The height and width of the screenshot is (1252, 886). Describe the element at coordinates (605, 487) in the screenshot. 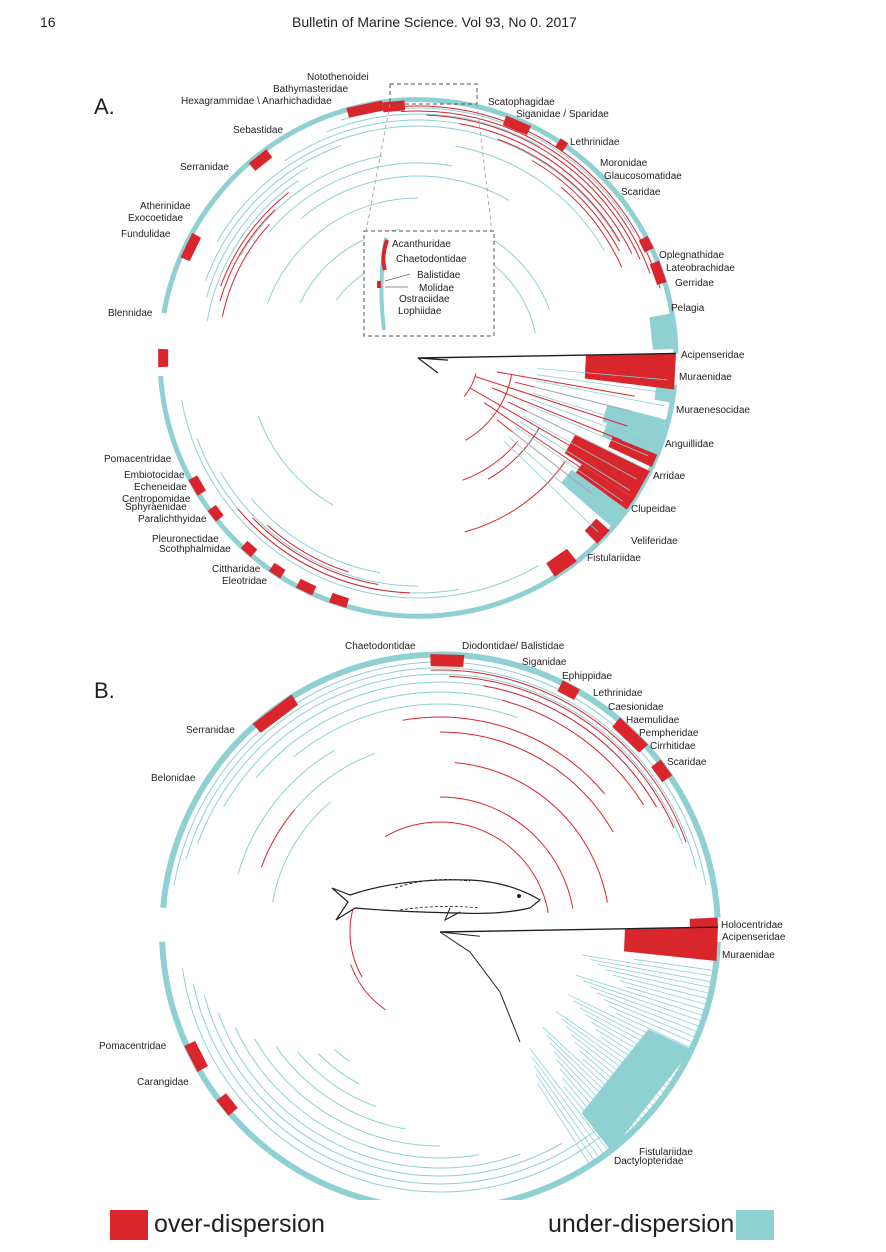

I see `clade-over-clupeidae` at that location.